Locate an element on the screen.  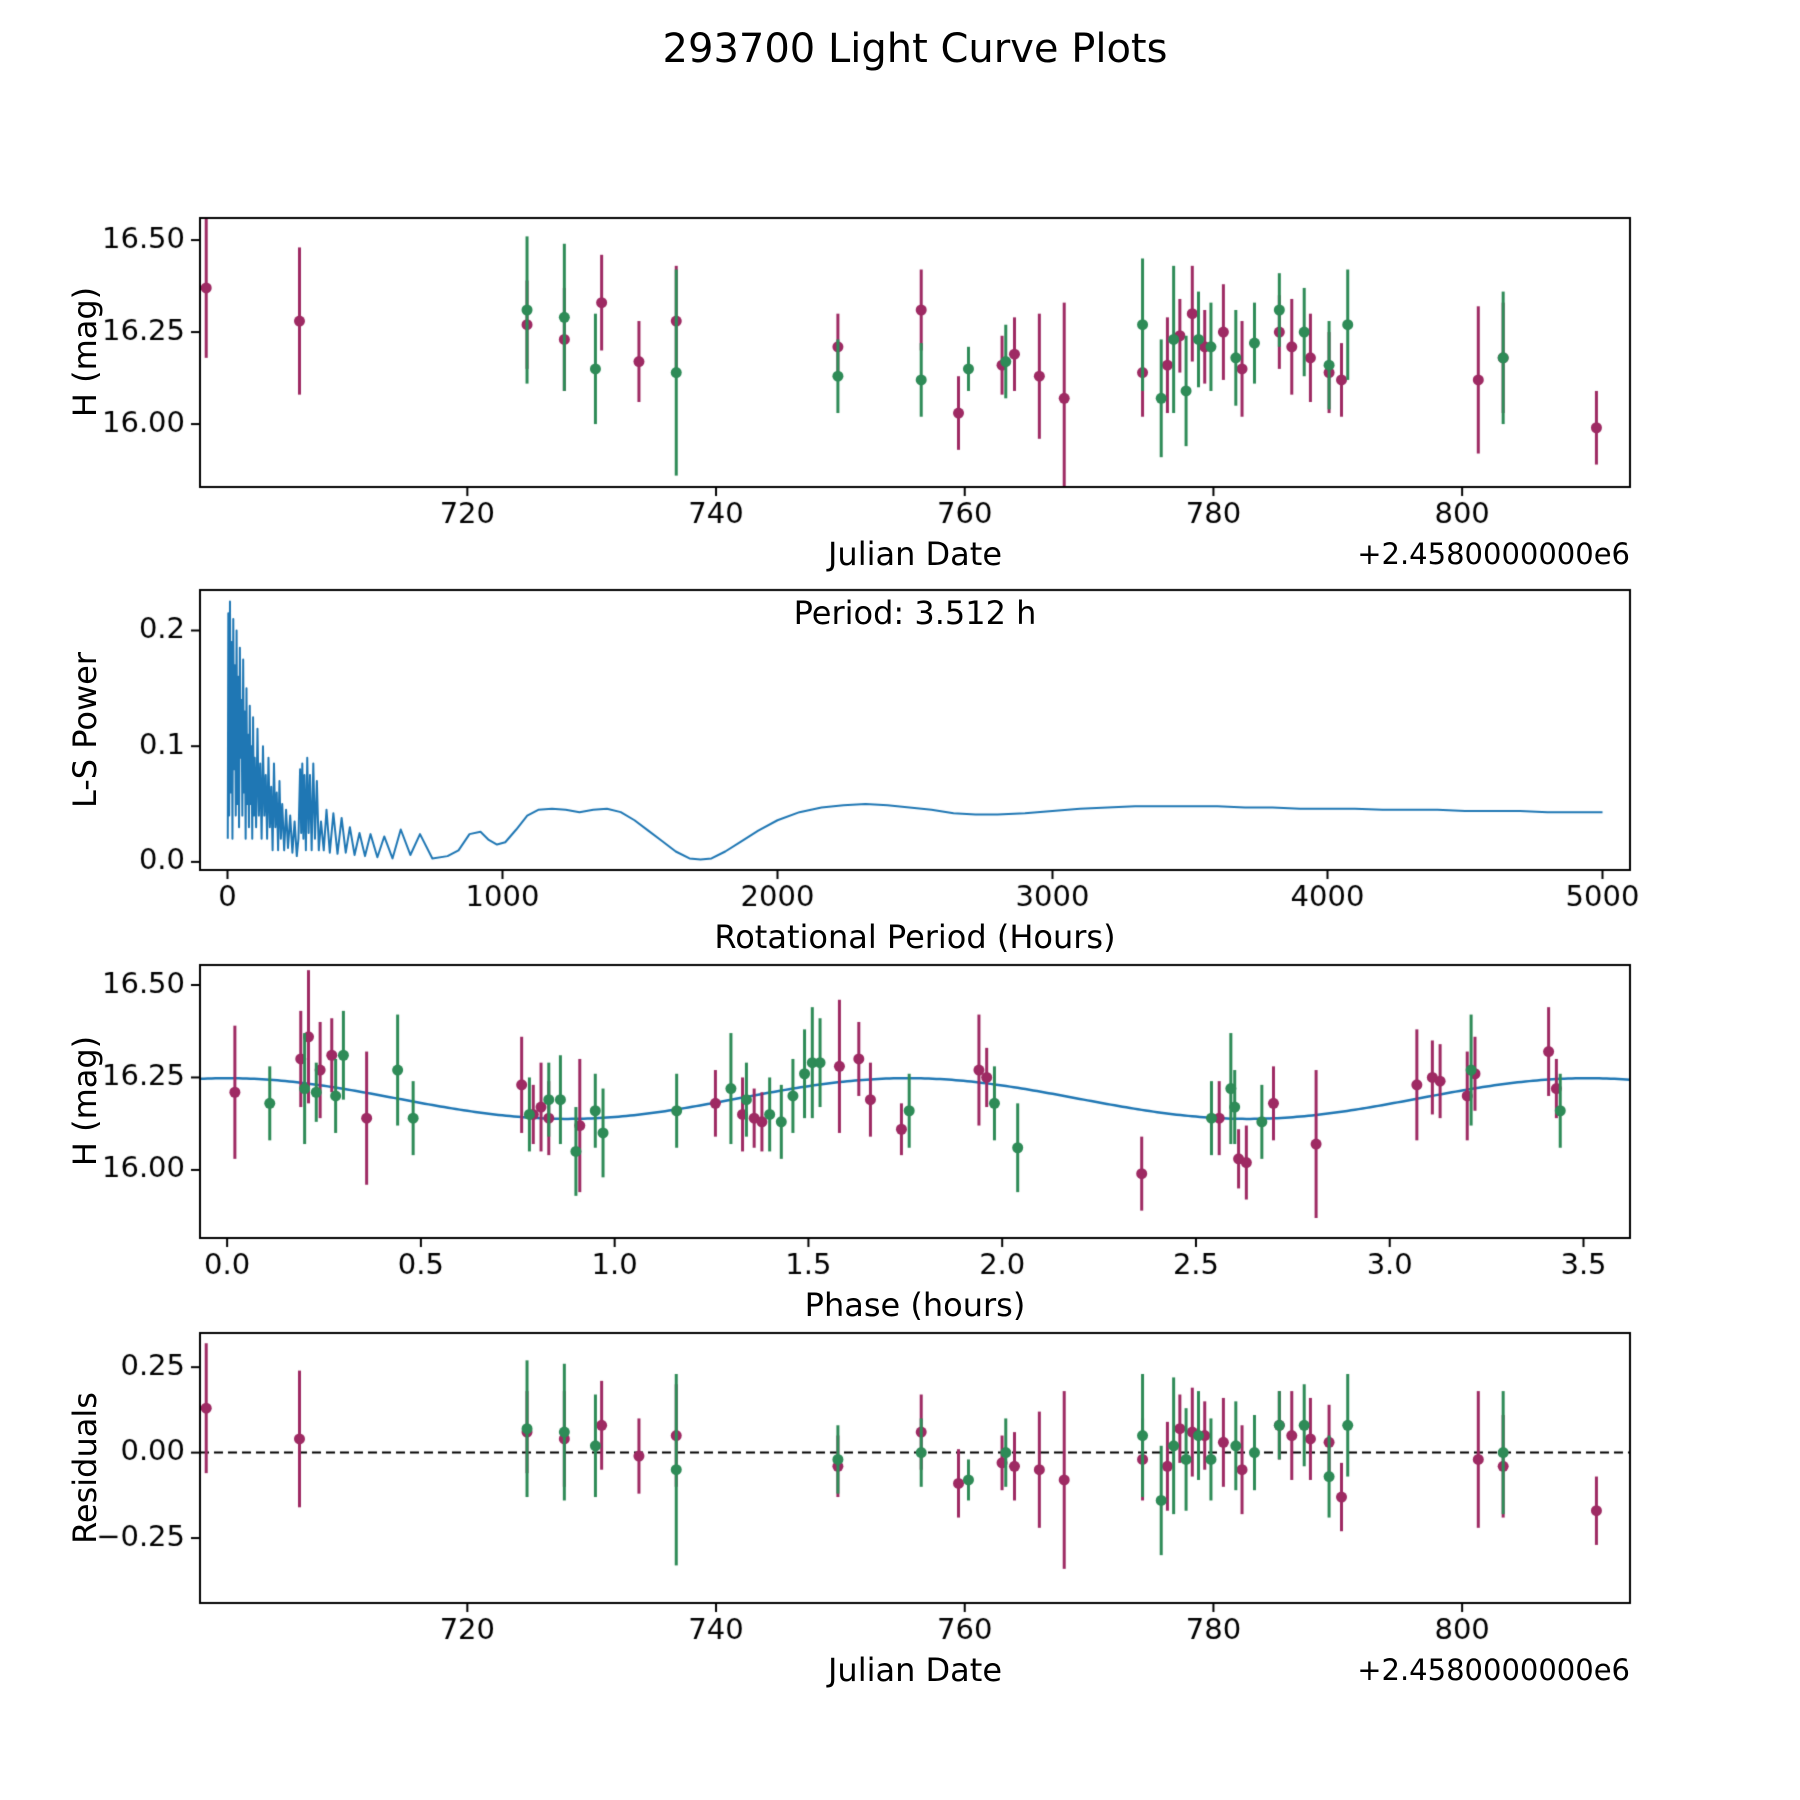
axis-offset-text-panel1: +2.4580000000e6 is located at coordinates (1493, 554).